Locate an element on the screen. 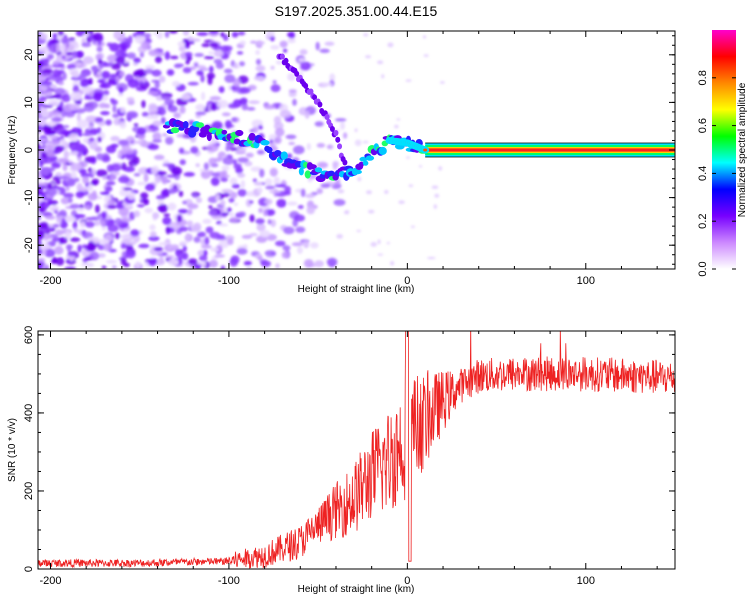  spectrogram-x-tick-label: 0 is located at coordinates (407, 281).